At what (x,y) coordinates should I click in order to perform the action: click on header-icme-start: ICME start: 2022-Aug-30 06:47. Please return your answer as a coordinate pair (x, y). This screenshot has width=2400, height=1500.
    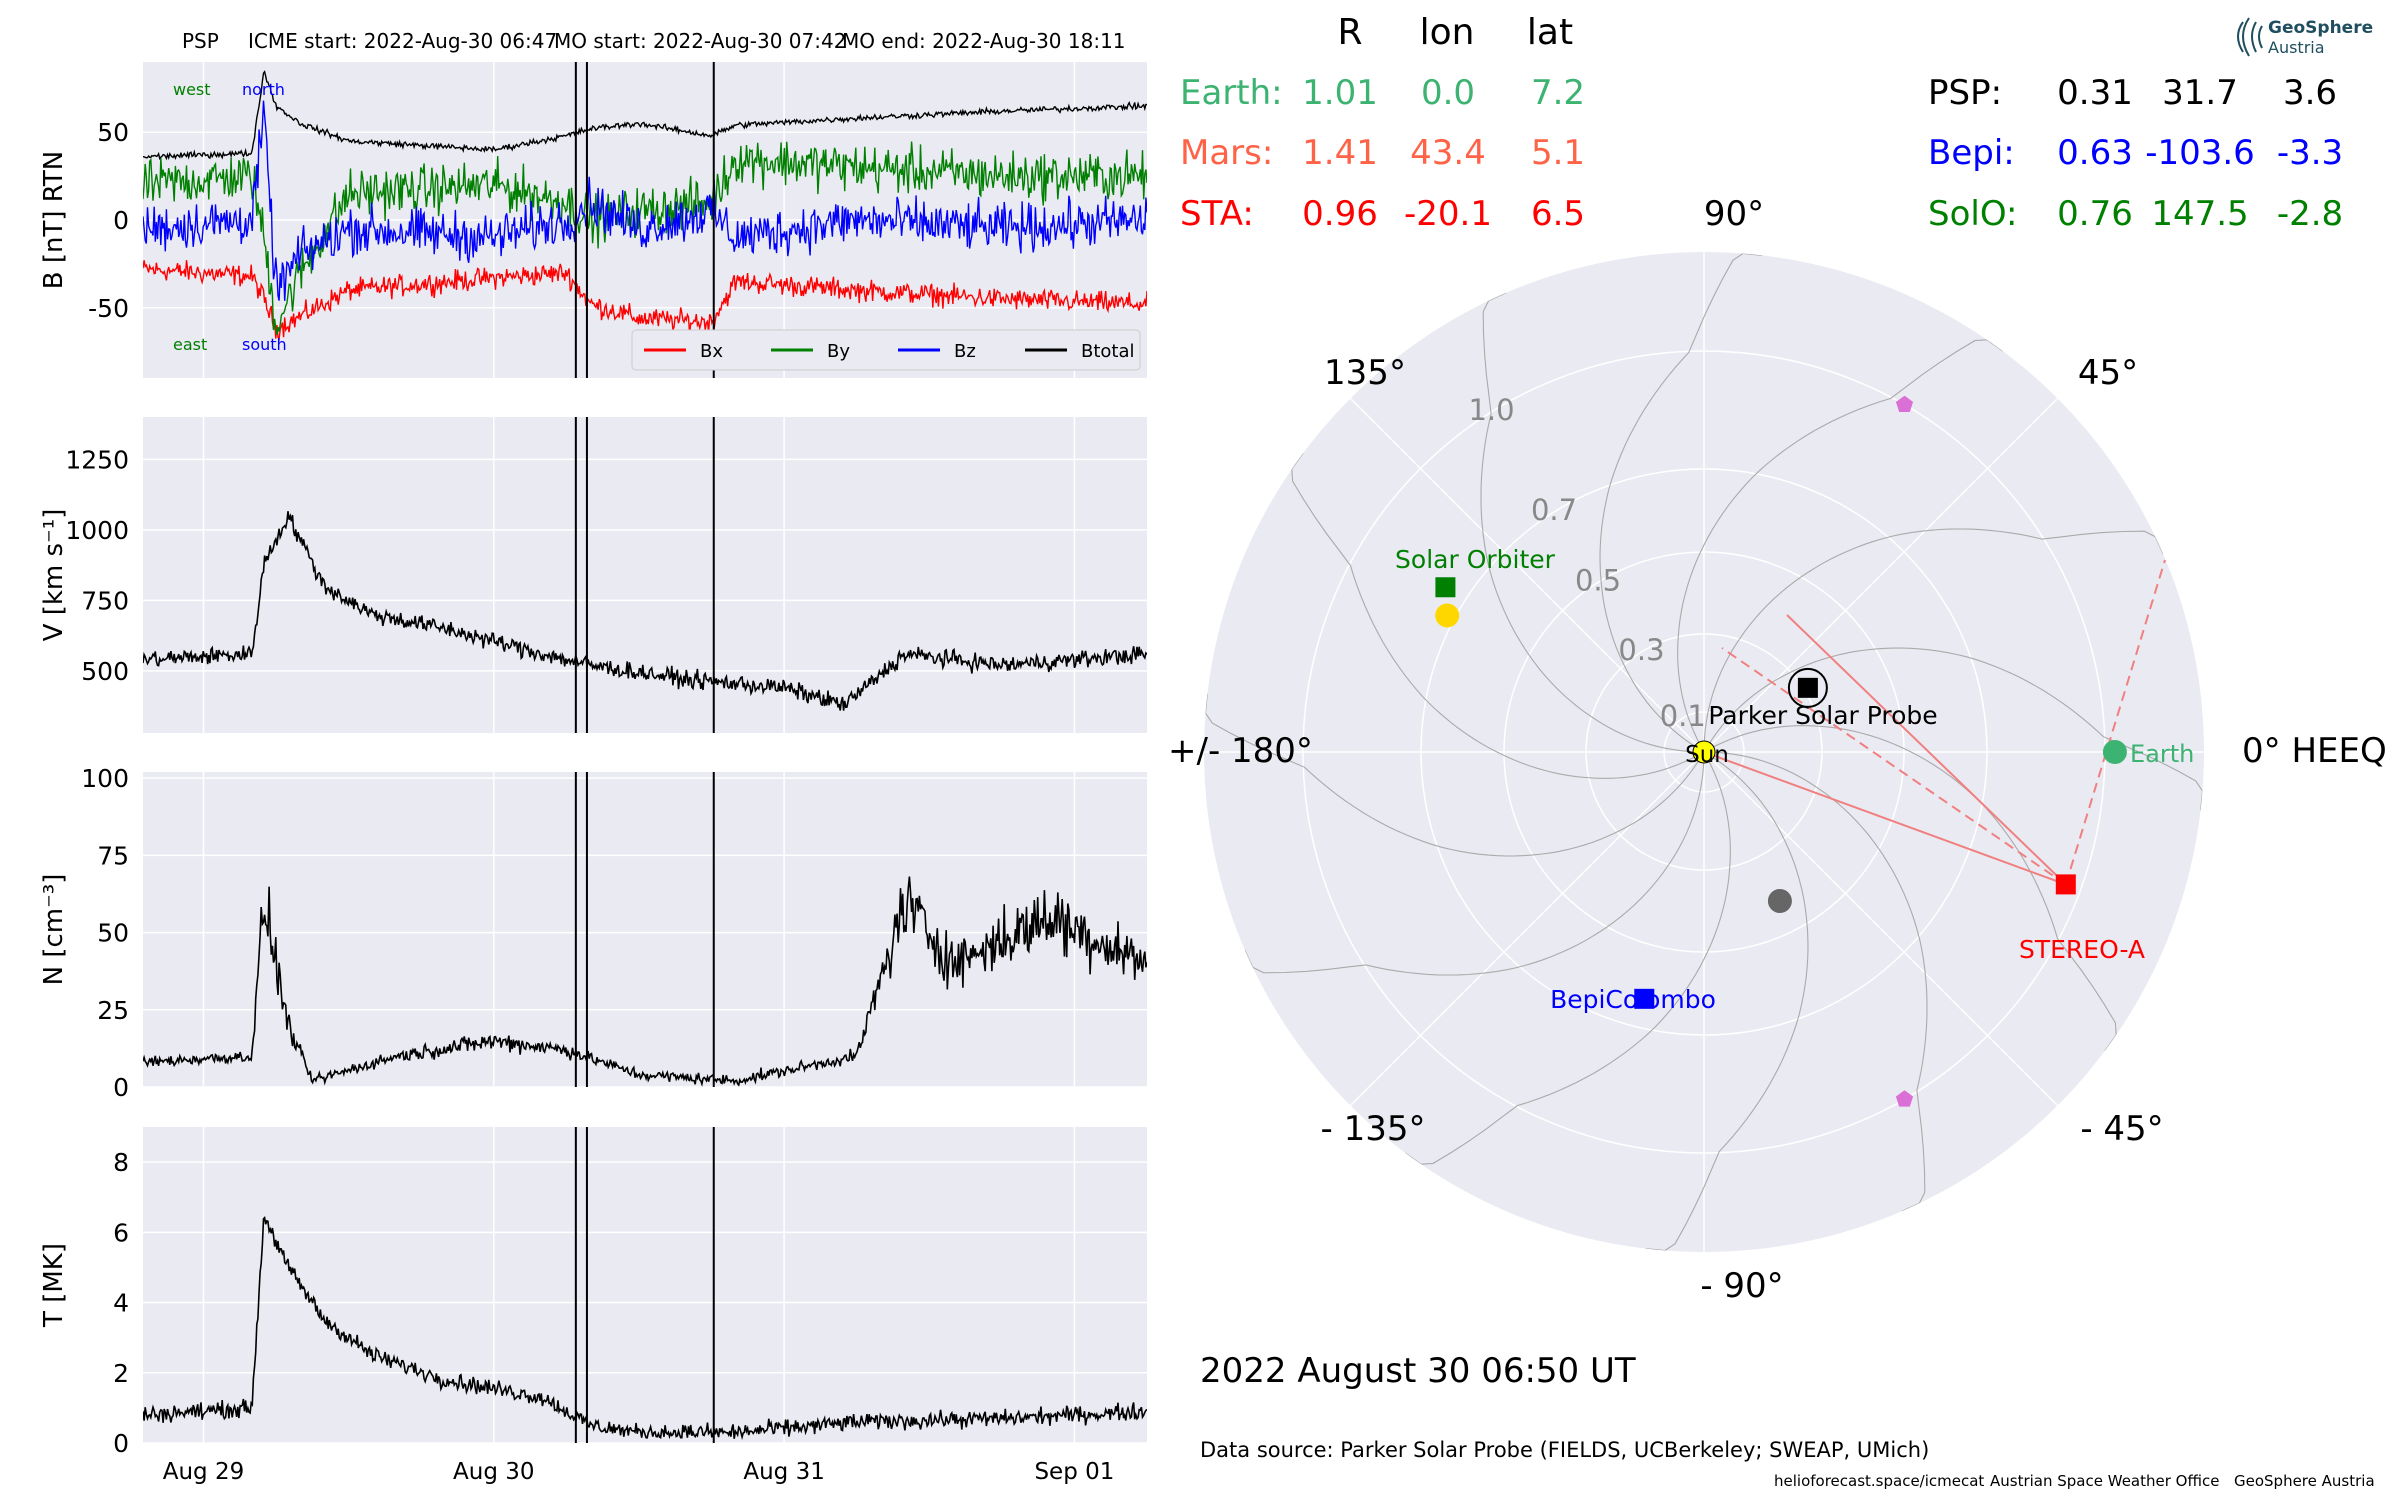
    Looking at the image, I should click on (402, 41).